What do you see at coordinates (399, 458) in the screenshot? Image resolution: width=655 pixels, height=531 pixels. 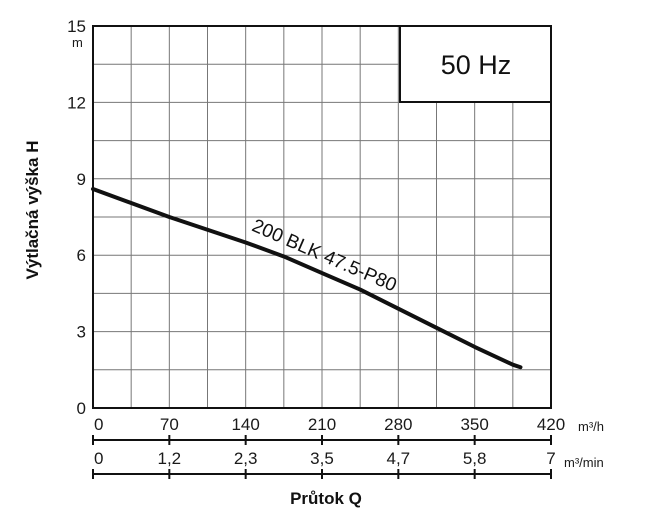 I see `x-axis-secondary-tick-label: 4,7` at bounding box center [399, 458].